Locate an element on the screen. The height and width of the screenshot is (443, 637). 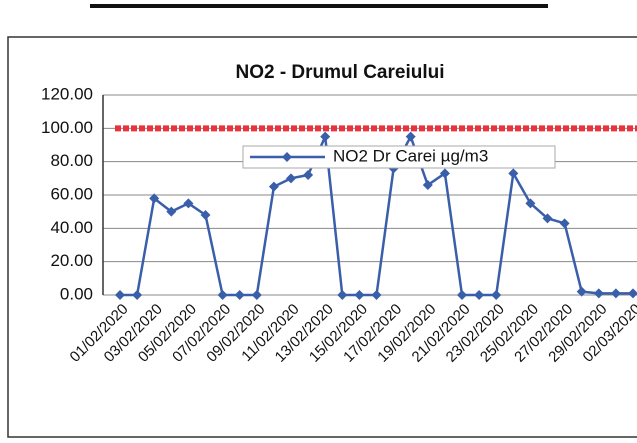
y-tick-label: 40.00 is located at coordinates (71, 227).